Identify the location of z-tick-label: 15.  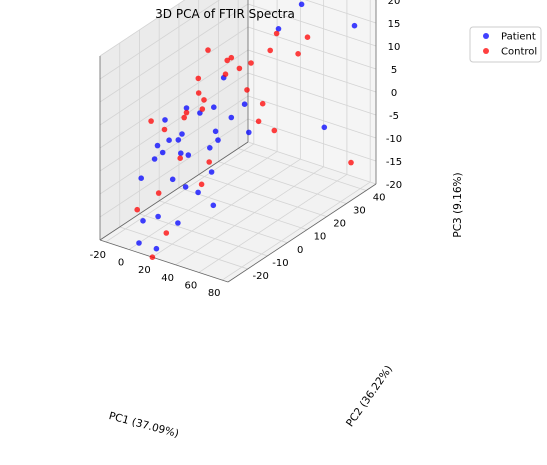
(394, 24).